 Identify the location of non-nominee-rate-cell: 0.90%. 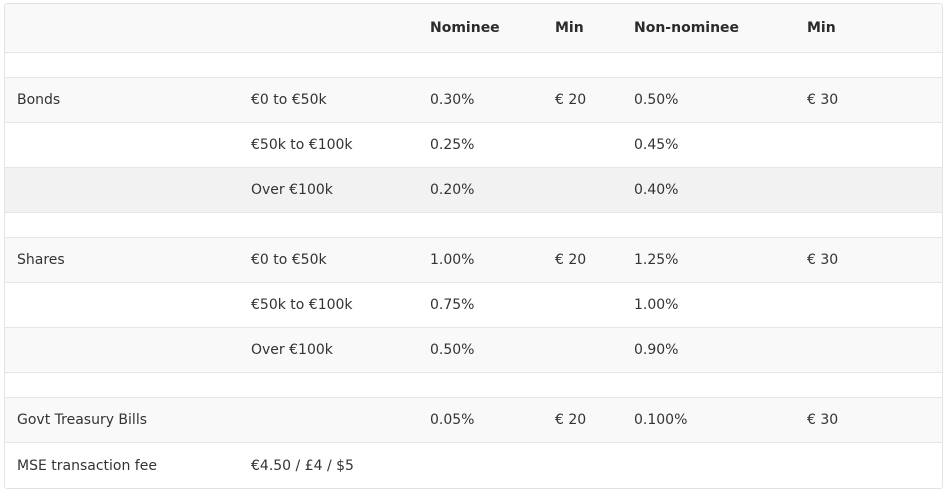
(656, 350).